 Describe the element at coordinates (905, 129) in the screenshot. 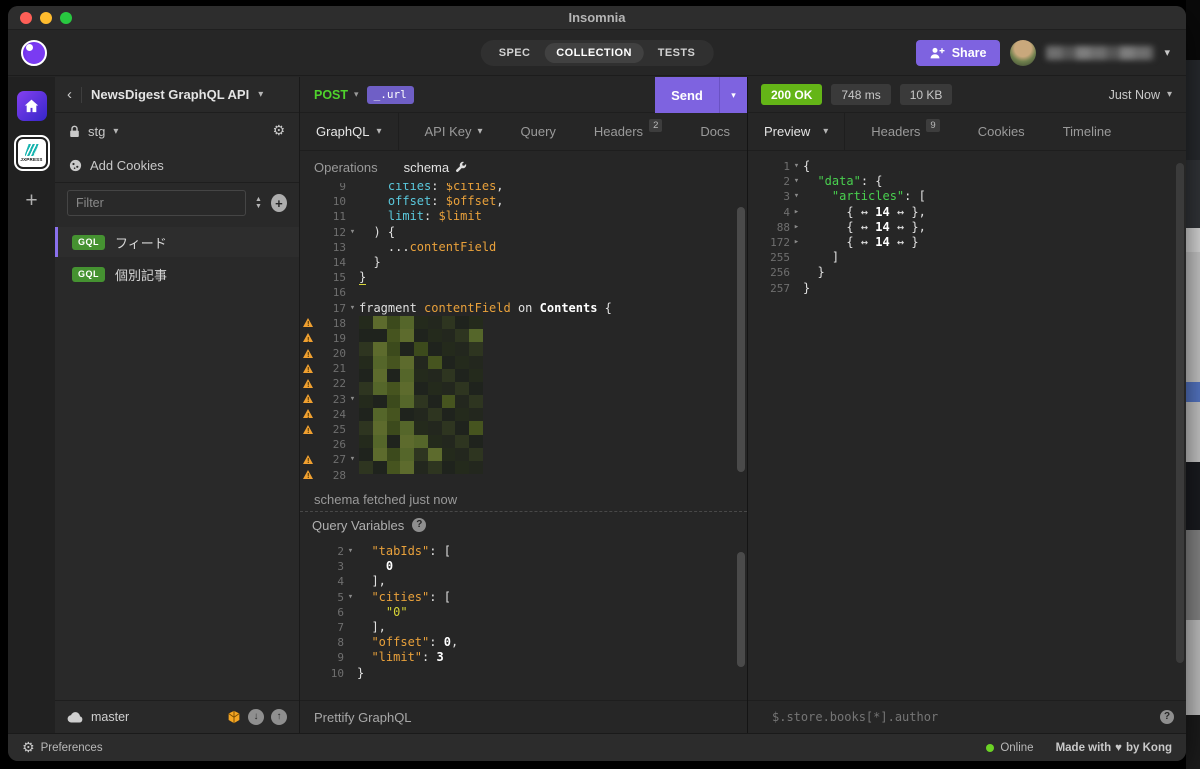

I see `response-tab-headers: Headers 9` at that location.